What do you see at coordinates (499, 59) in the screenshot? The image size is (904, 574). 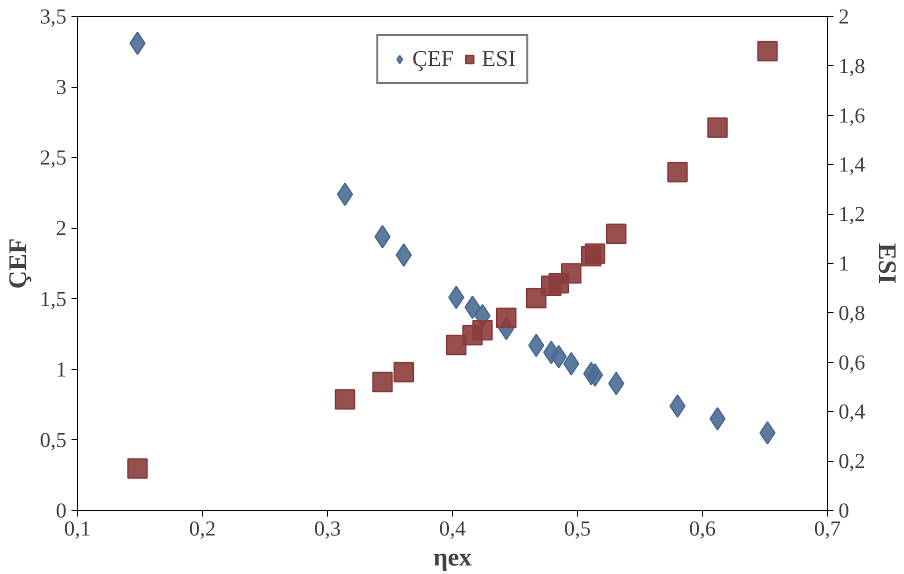 I see `legend-label: ESI` at bounding box center [499, 59].